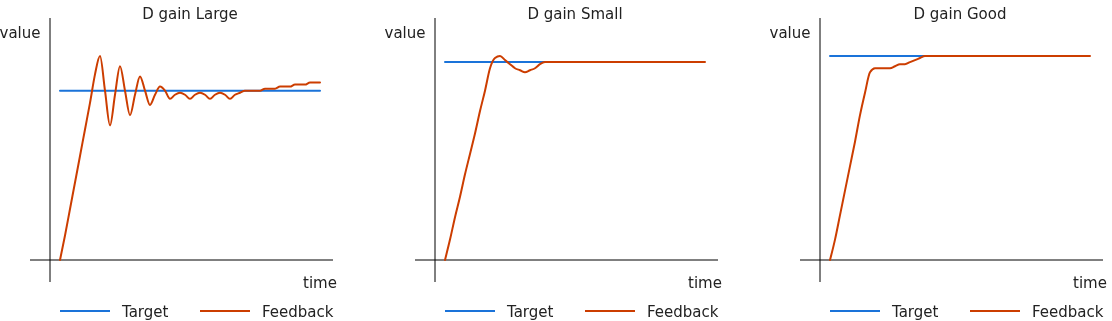 This screenshot has height=321, width=1112. What do you see at coordinates (960, 14) in the screenshot?
I see `chart-title: D gain Good` at bounding box center [960, 14].